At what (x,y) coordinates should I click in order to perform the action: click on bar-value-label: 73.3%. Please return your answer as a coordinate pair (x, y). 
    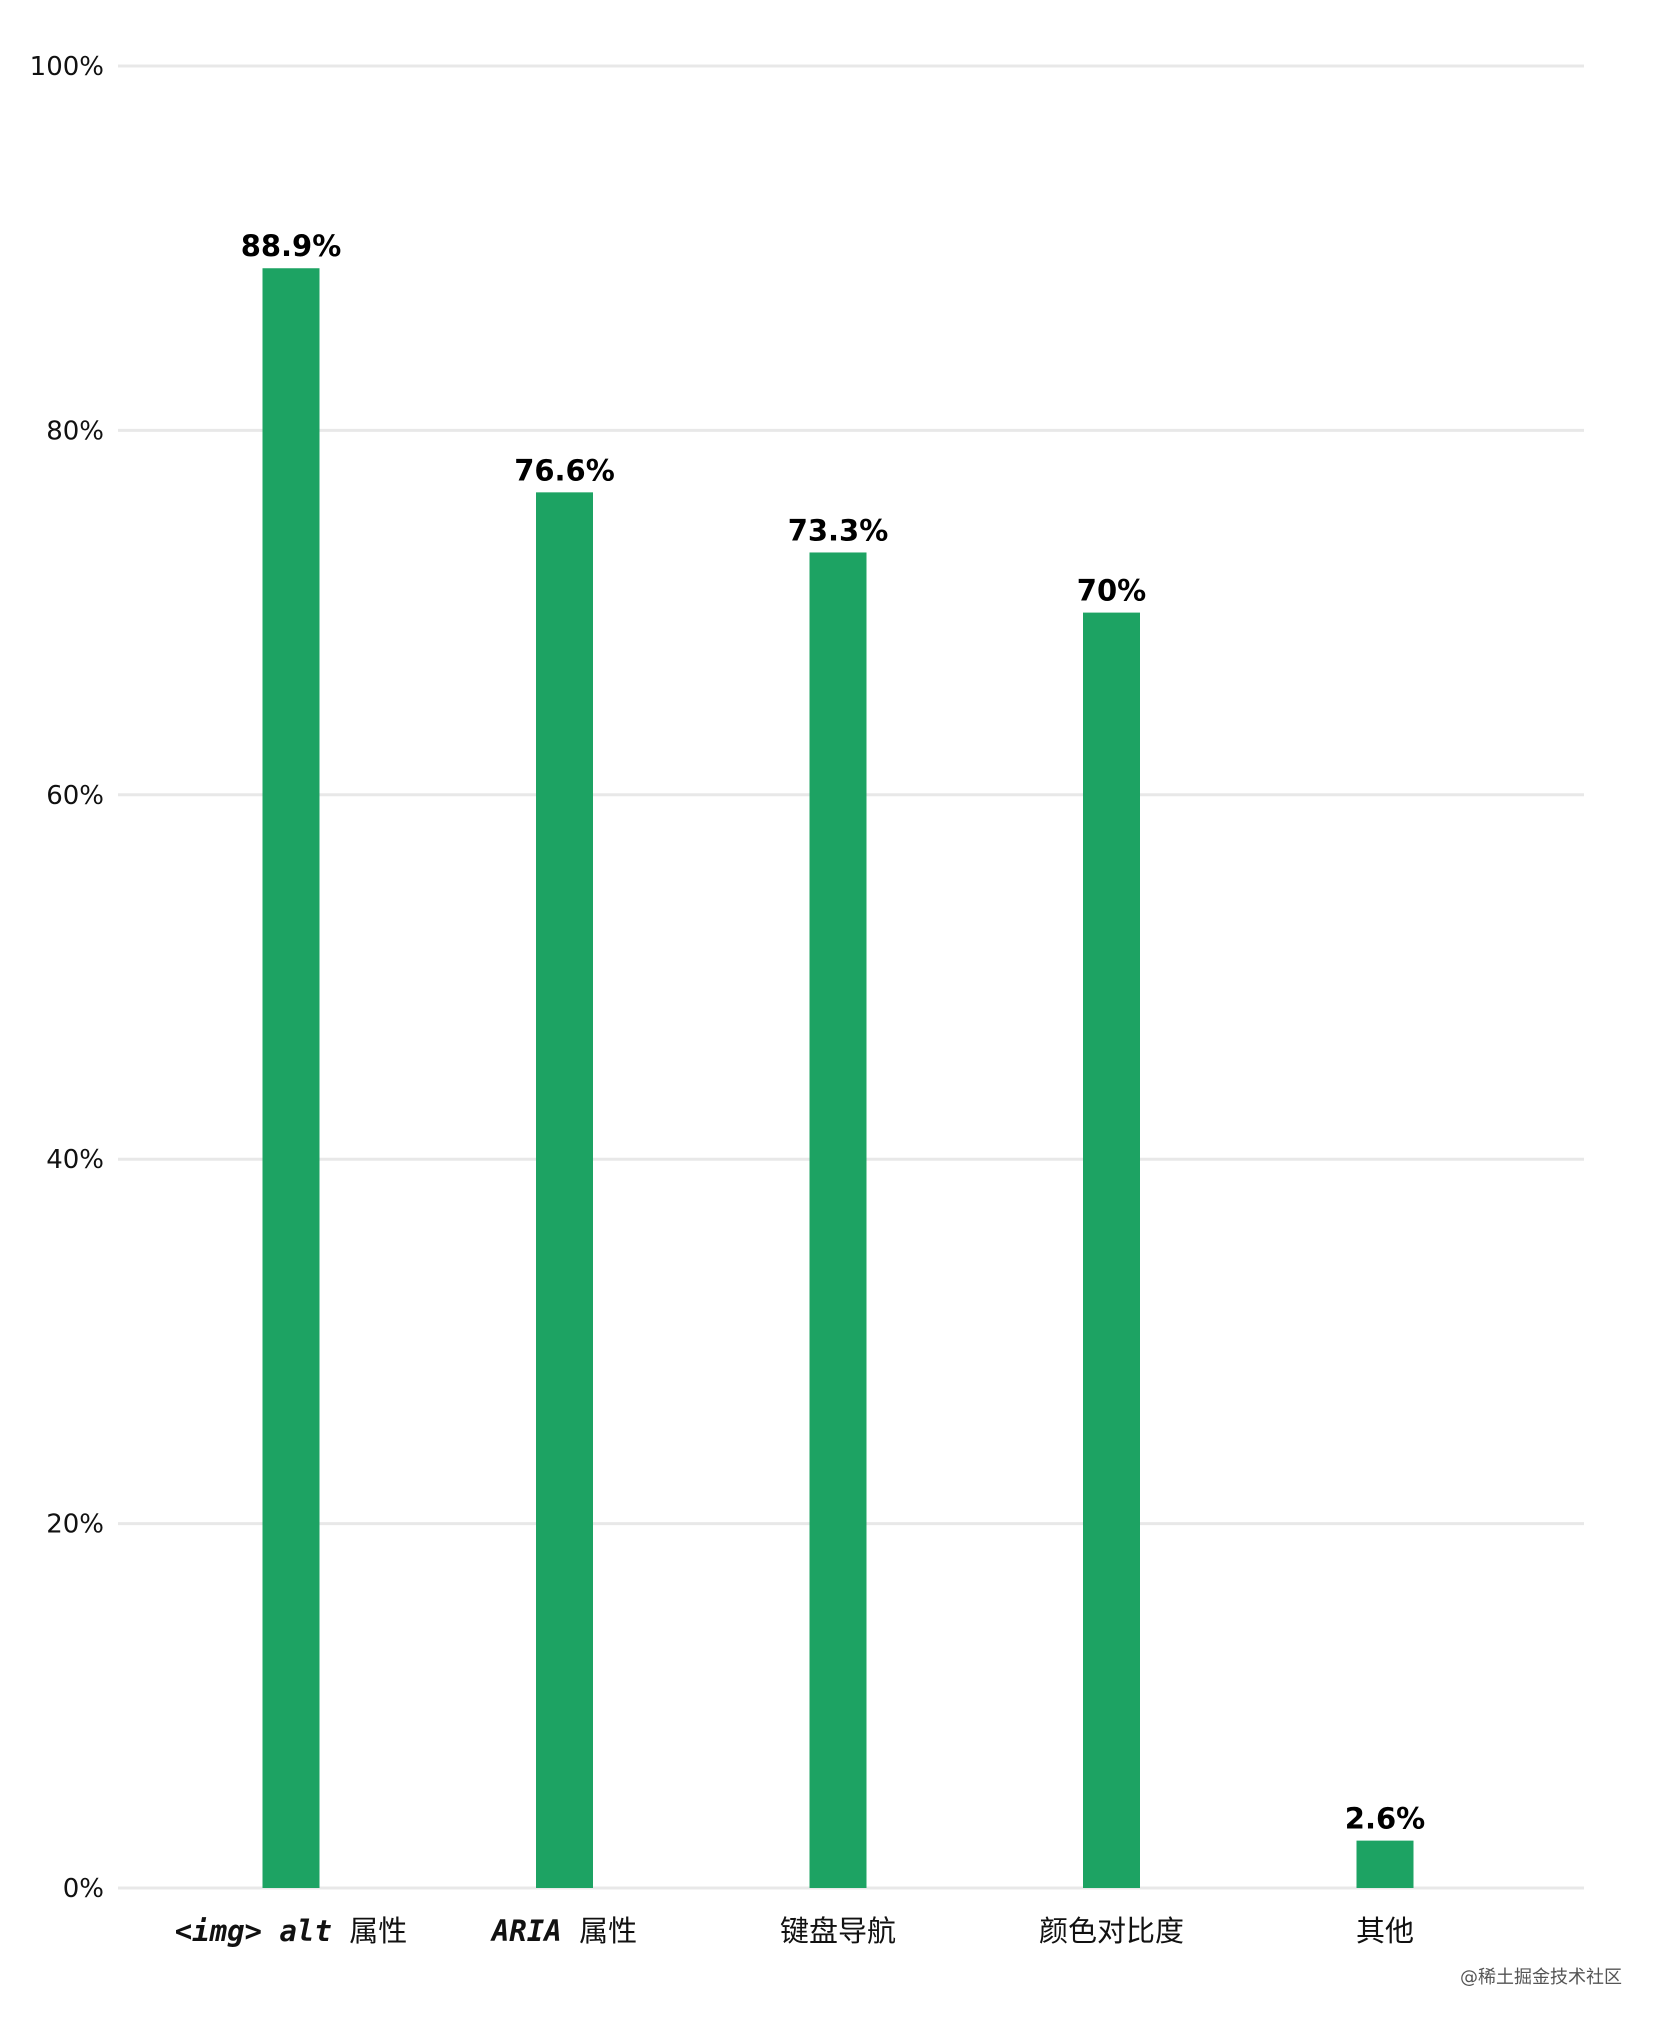
    Looking at the image, I should click on (838, 530).